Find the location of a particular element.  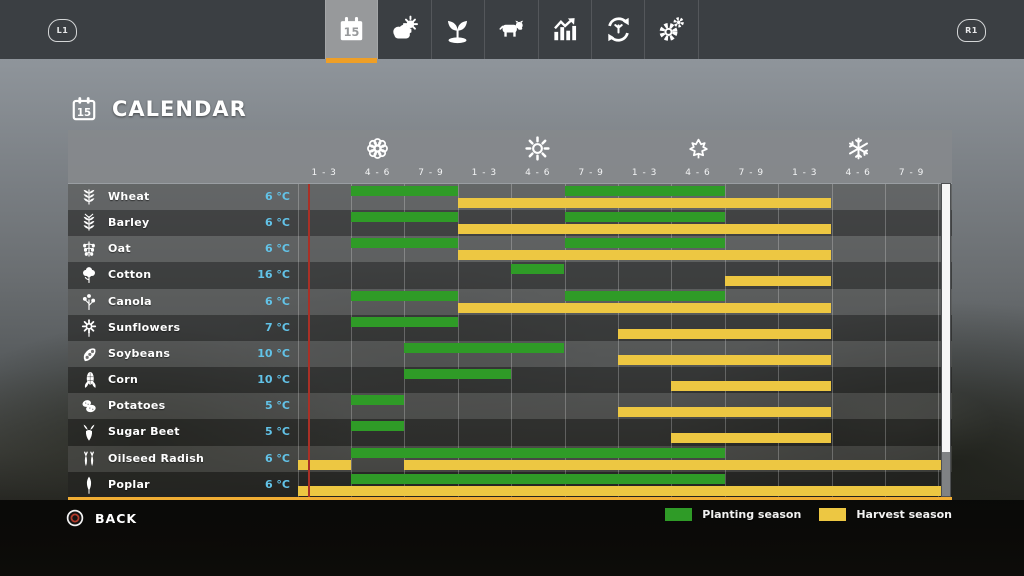

settings-icon is located at coordinates (671, 29).